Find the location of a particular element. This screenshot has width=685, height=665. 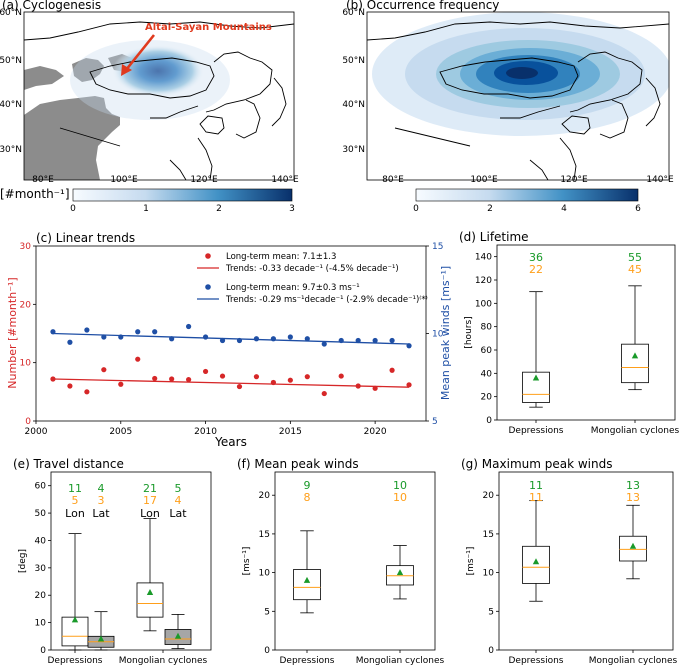

panel-b-lon-labels: 80°E 100°E 120°E 140°E is located at coordinates (528, 180).